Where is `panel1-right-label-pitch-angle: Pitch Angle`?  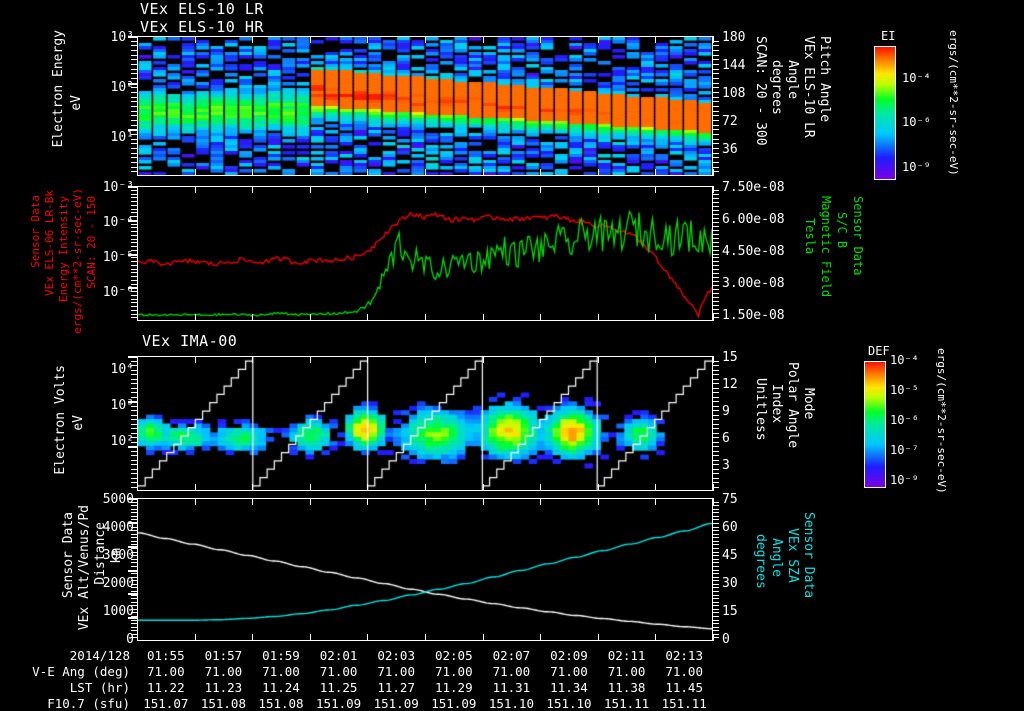 panel1-right-label-pitch-angle: Pitch Angle is located at coordinates (824, 106).